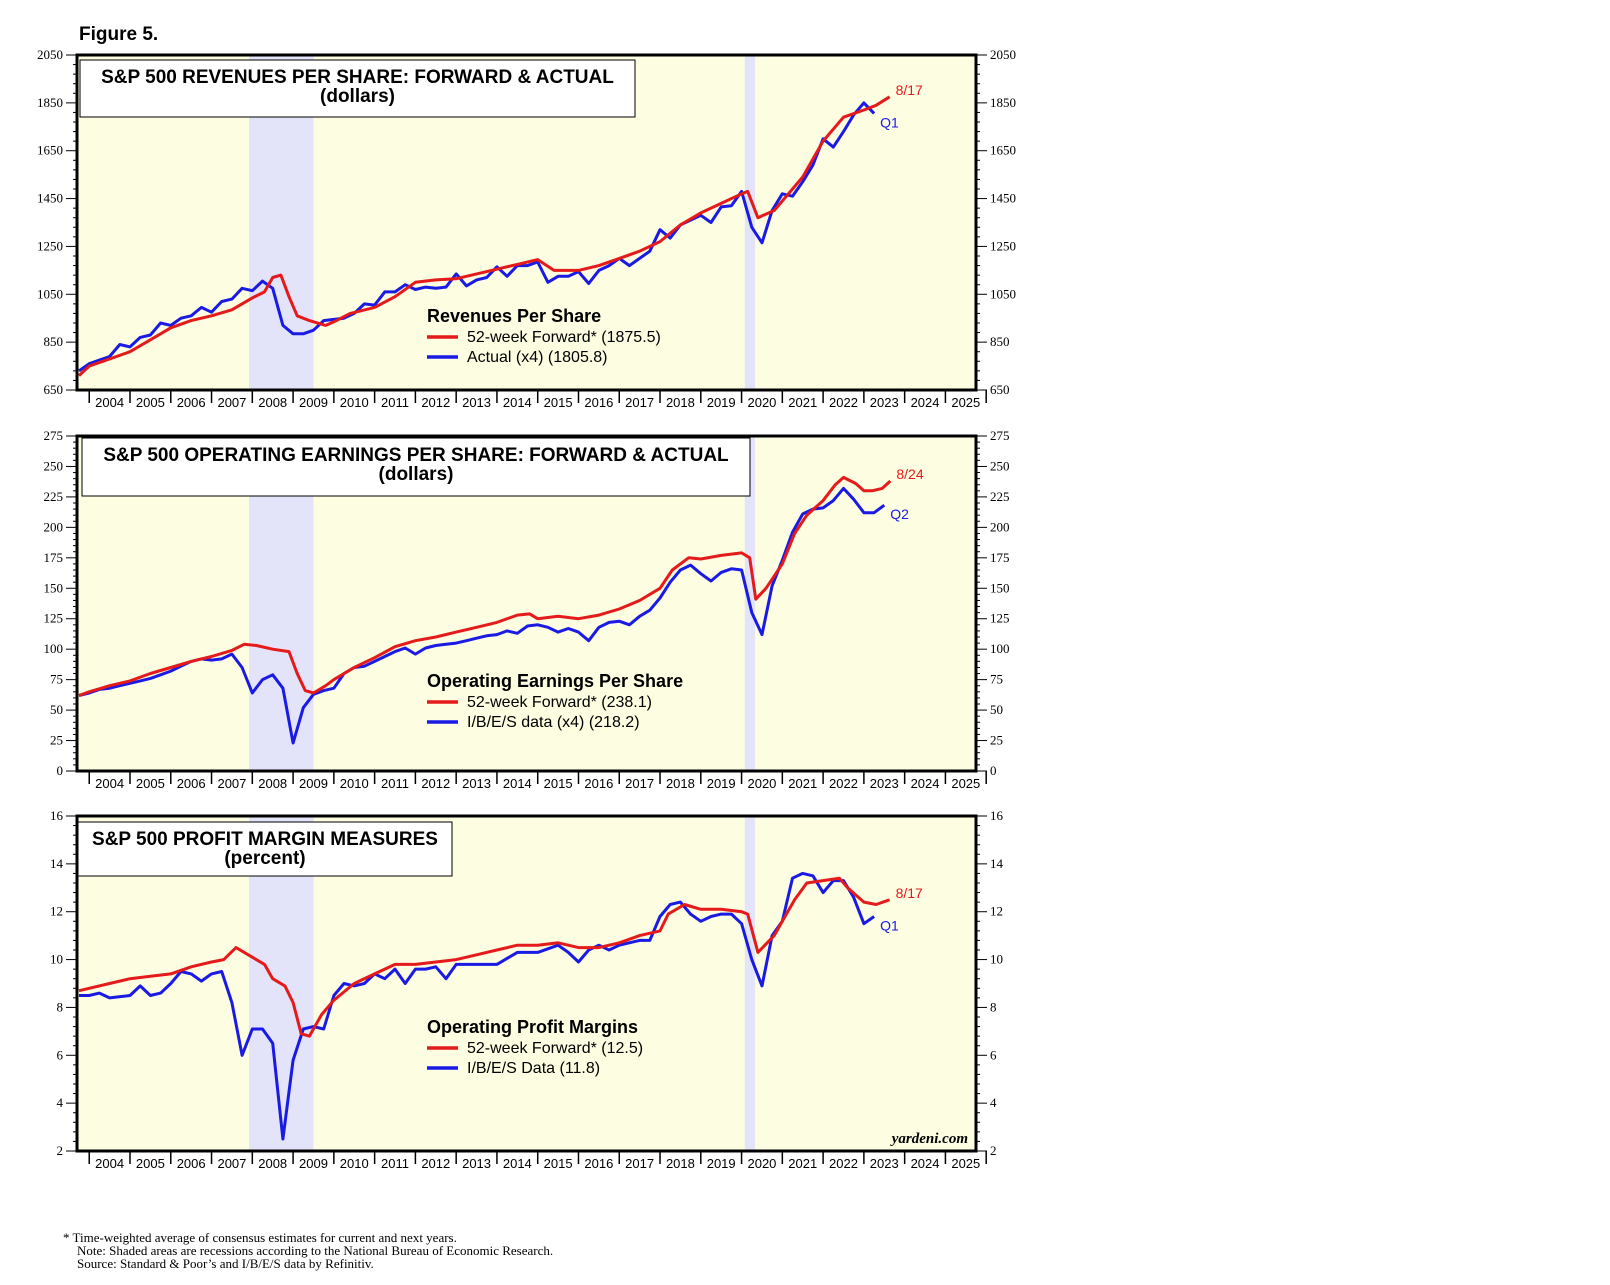 This screenshot has width=1610, height=1285. I want to click on x-tick-label: 2014, so click(517, 783).